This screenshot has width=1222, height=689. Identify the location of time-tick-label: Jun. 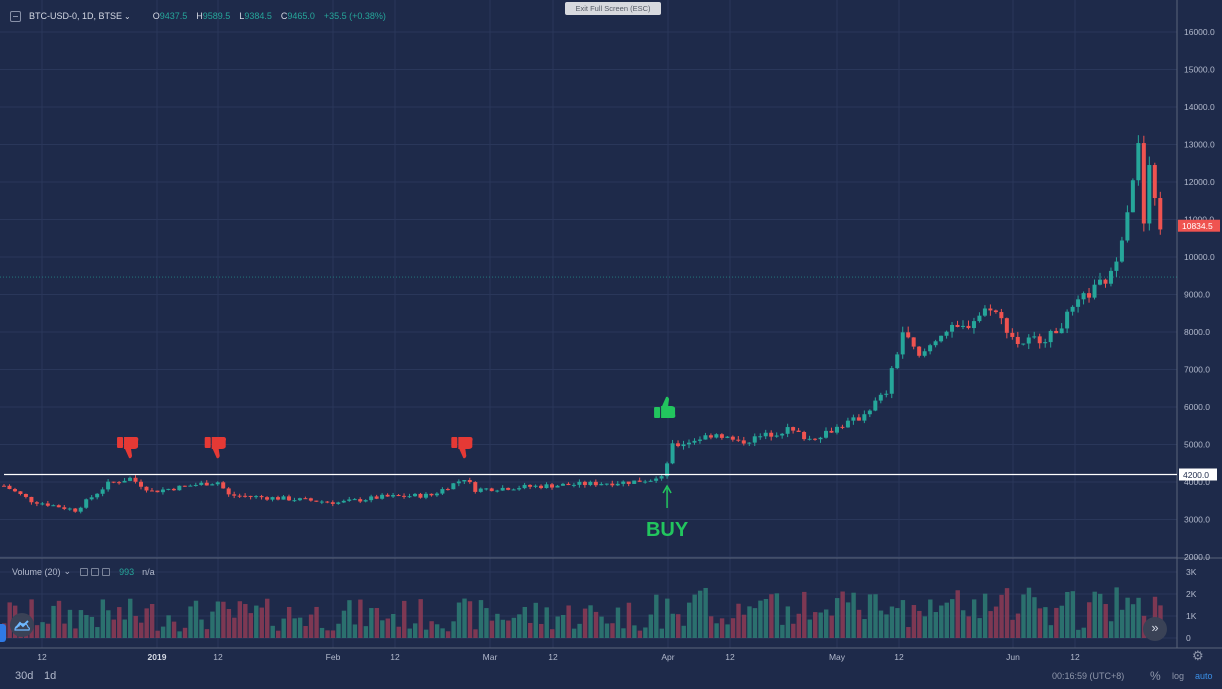
(1013, 657).